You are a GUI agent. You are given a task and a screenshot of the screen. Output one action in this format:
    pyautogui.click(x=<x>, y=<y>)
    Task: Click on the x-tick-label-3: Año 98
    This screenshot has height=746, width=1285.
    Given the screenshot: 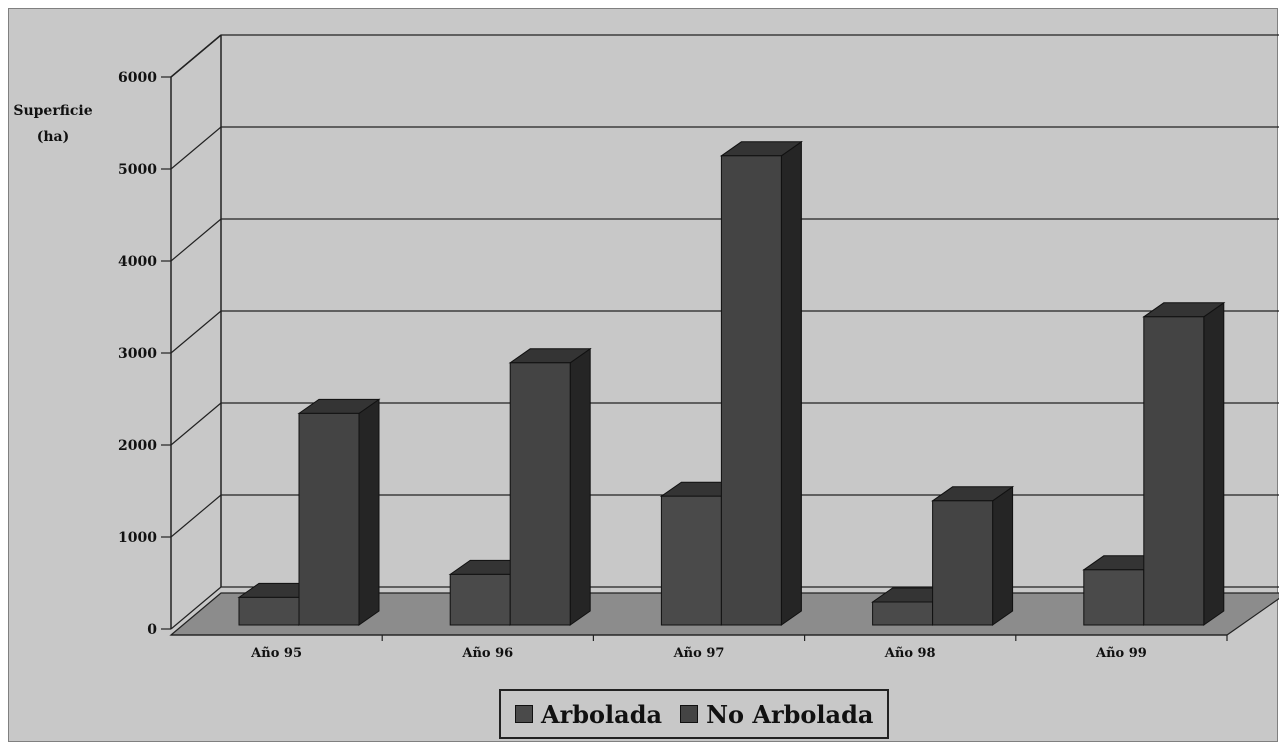 What is the action you would take?
    pyautogui.click(x=910, y=653)
    